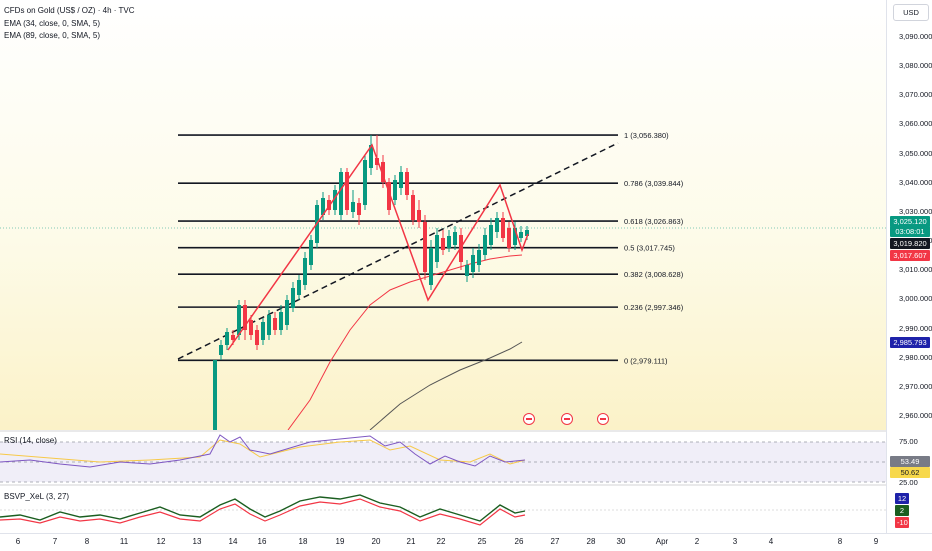 This screenshot has width=932, height=551. I want to click on price-tick: 2,990.000, so click(915, 328).